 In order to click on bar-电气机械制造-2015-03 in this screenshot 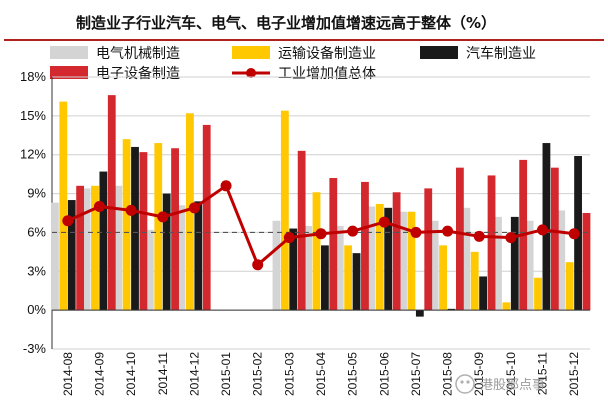, I will do `click(276, 265)`.